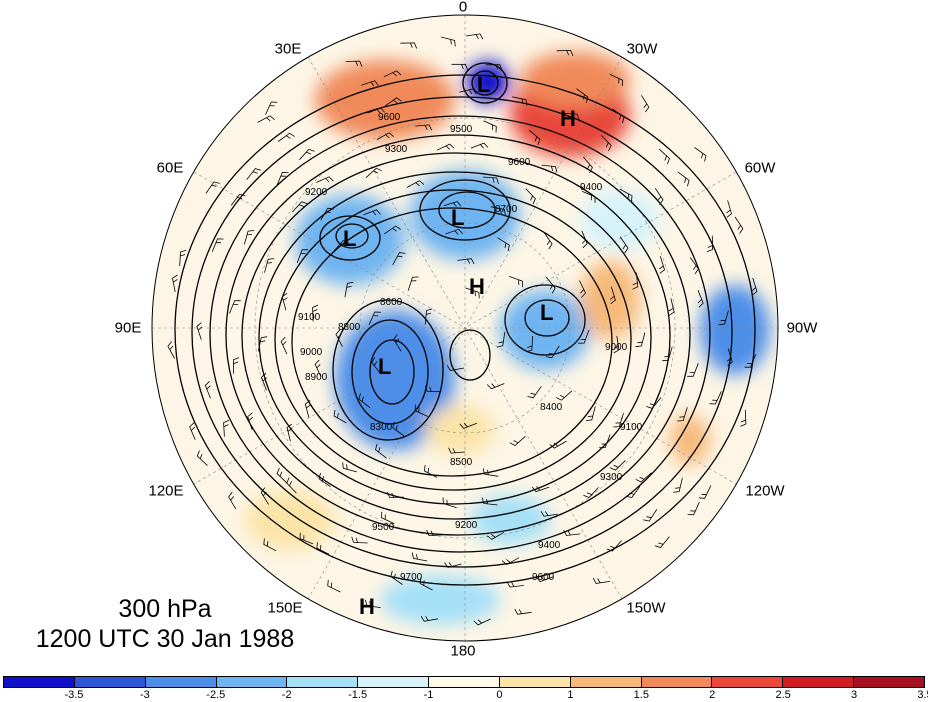  Describe the element at coordinates (466, 525) in the screenshot. I see `contour-label: 9200` at that location.